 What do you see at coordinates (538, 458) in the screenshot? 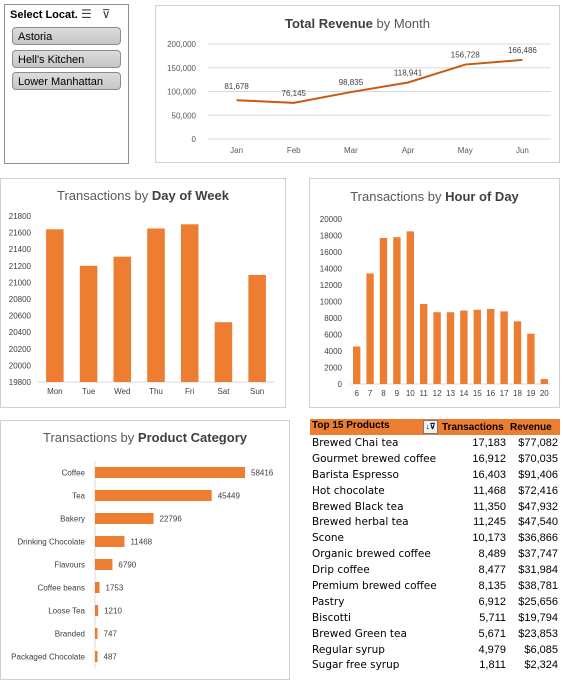
I see `revenue-cell: $70,035` at bounding box center [538, 458].